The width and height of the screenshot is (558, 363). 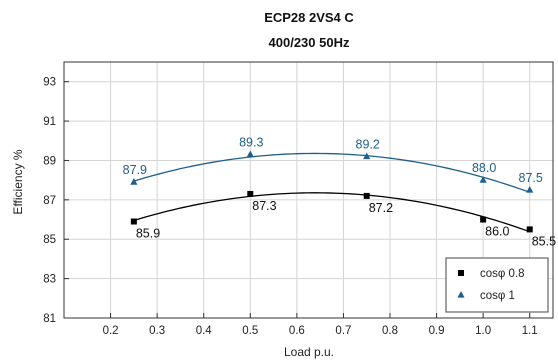 I want to click on series-0: 85.9 87.3 87.2 86.0 85.5, so click(x=343, y=219).